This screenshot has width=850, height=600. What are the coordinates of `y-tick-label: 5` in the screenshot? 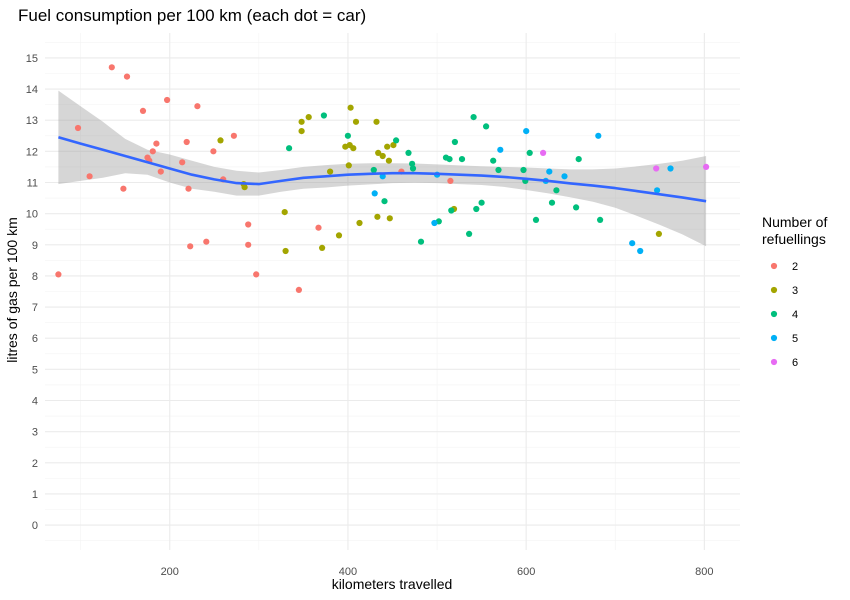 It's located at (35, 370).